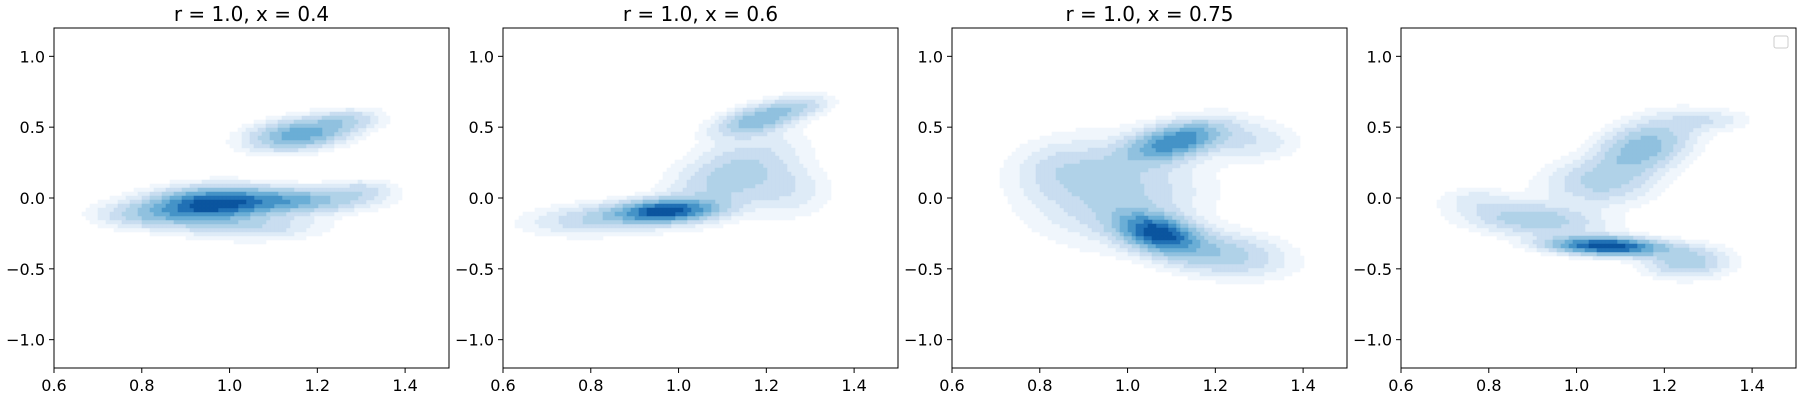 This screenshot has height=400, width=1800. What do you see at coordinates (251, 14) in the screenshot?
I see `panel-title: r = 1.0, x = 0.4` at bounding box center [251, 14].